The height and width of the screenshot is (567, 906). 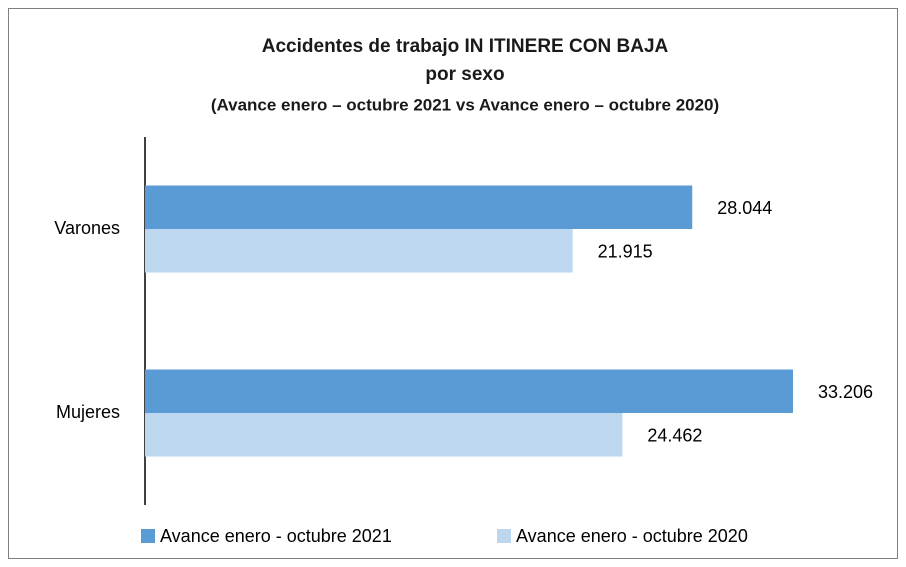 What do you see at coordinates (87, 228) in the screenshot?
I see `category-label: Varones` at bounding box center [87, 228].